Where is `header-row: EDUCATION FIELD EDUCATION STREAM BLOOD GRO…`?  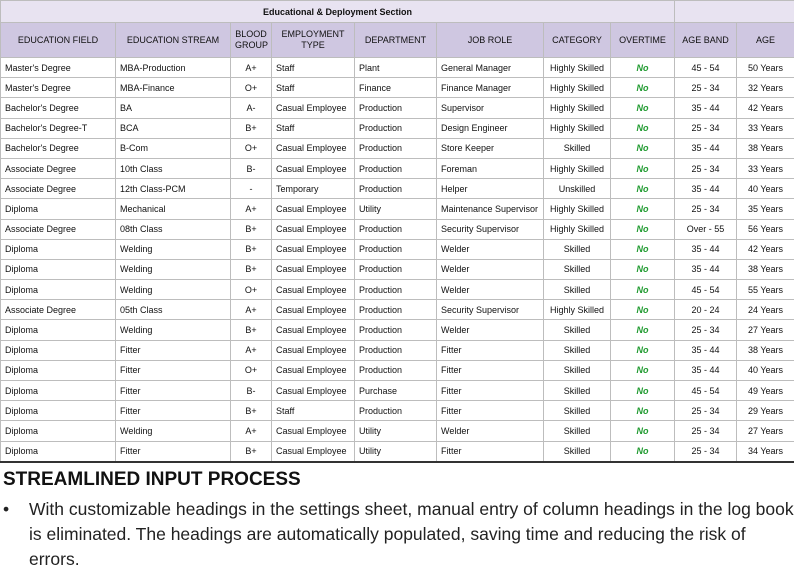 header-row: EDUCATION FIELD EDUCATION STREAM BLOOD GRO… is located at coordinates (397, 40).